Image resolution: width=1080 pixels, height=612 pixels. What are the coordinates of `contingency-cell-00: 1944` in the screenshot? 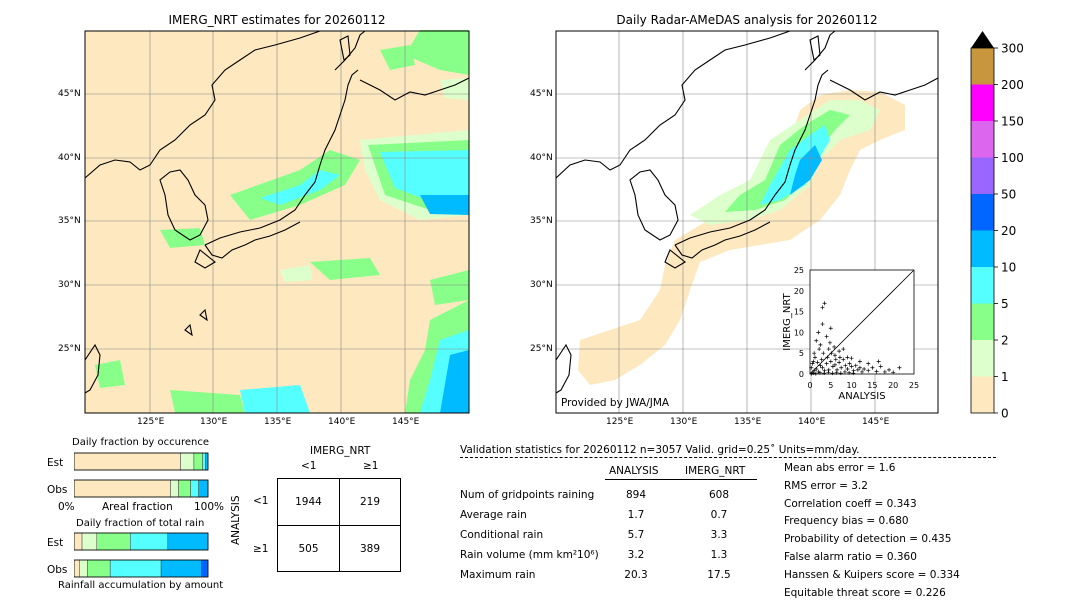 It's located at (308, 502).